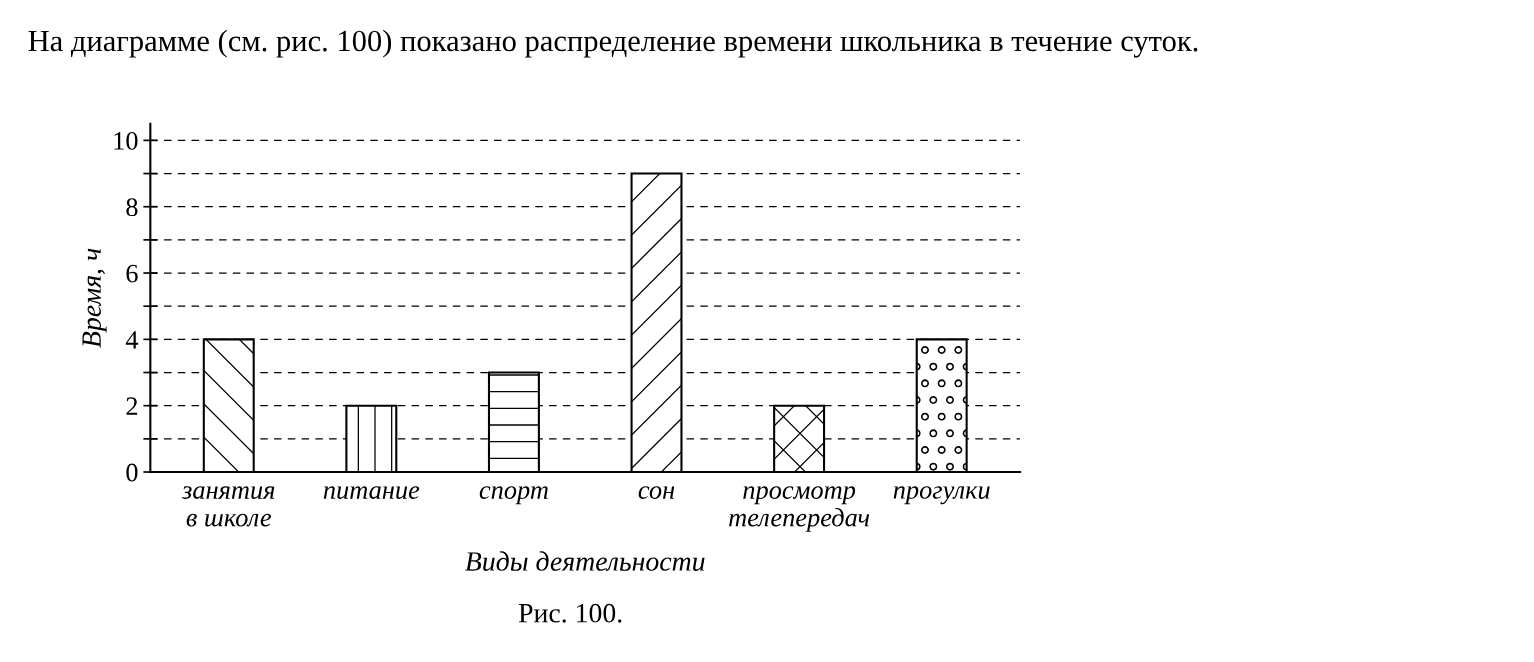  I want to click on y-tick-label: 10, so click(126, 140).